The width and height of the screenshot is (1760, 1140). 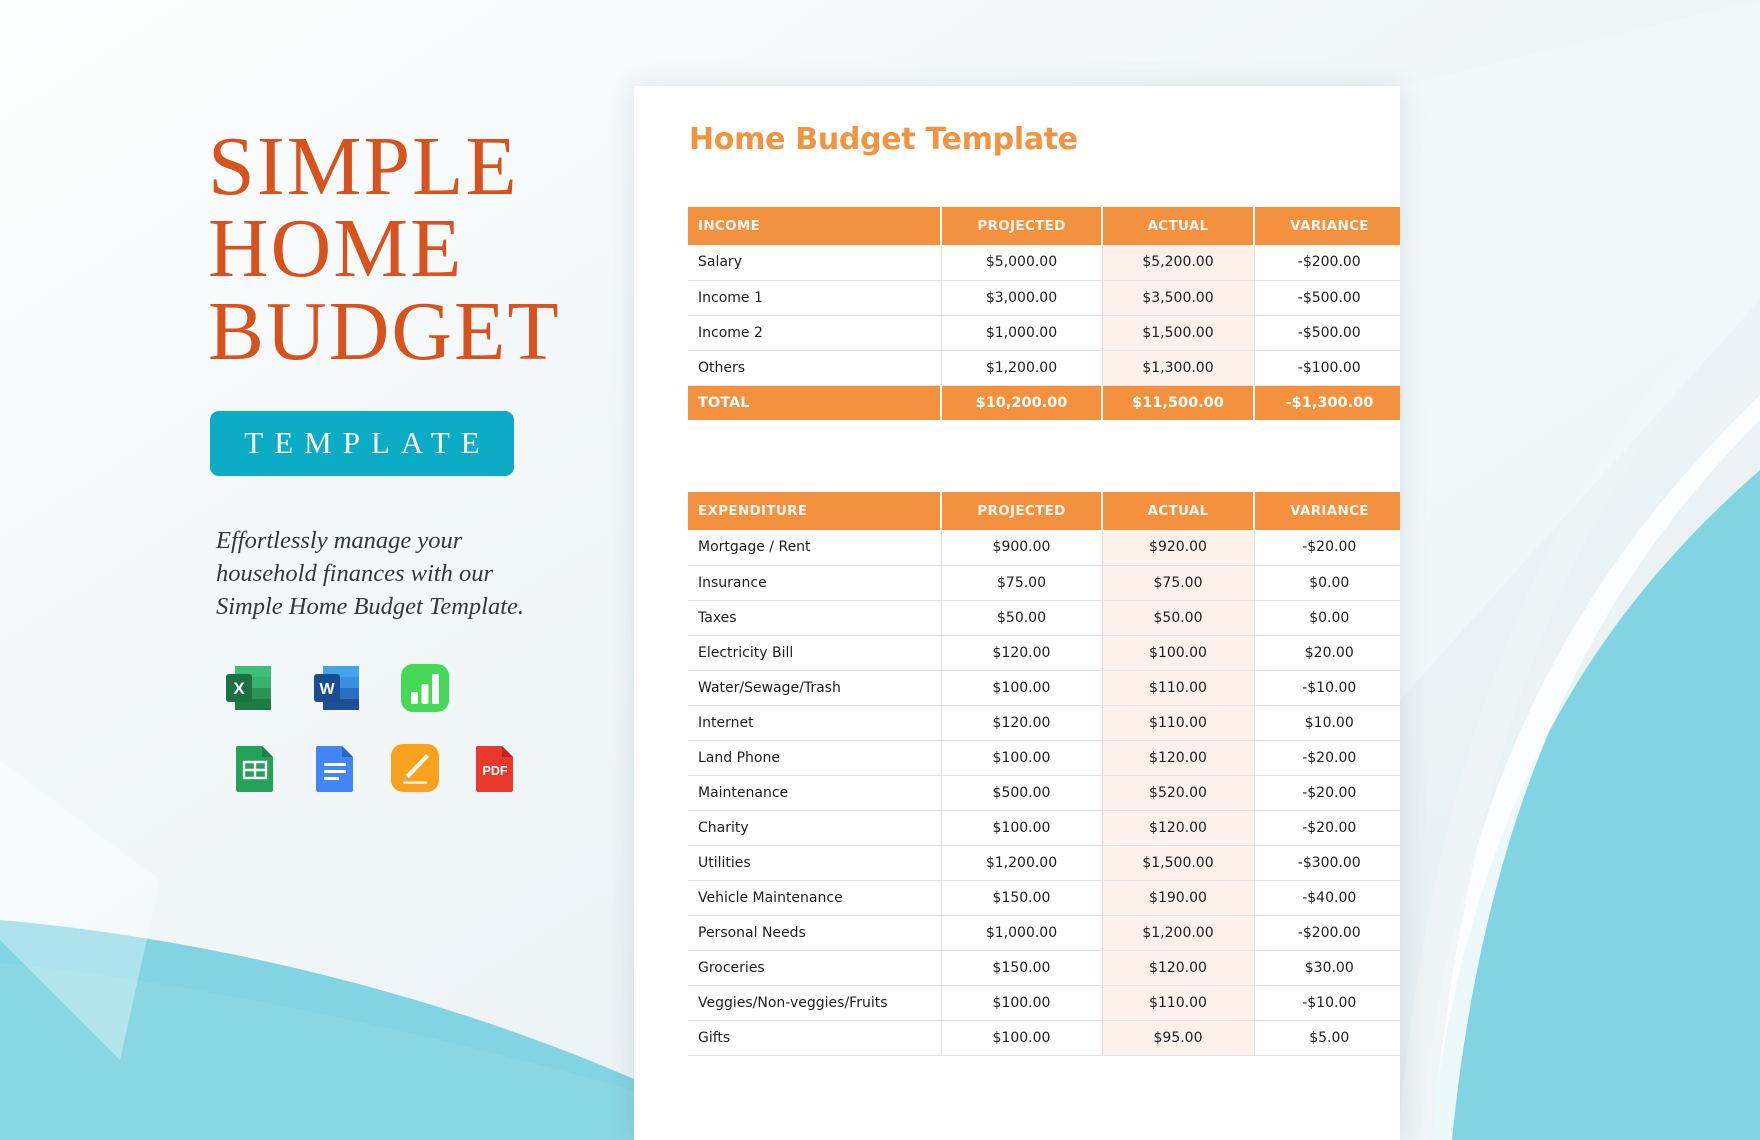 I want to click on table-row: Gifts $100.00 $95.00 $5.00, so click(x=1044, y=1038).